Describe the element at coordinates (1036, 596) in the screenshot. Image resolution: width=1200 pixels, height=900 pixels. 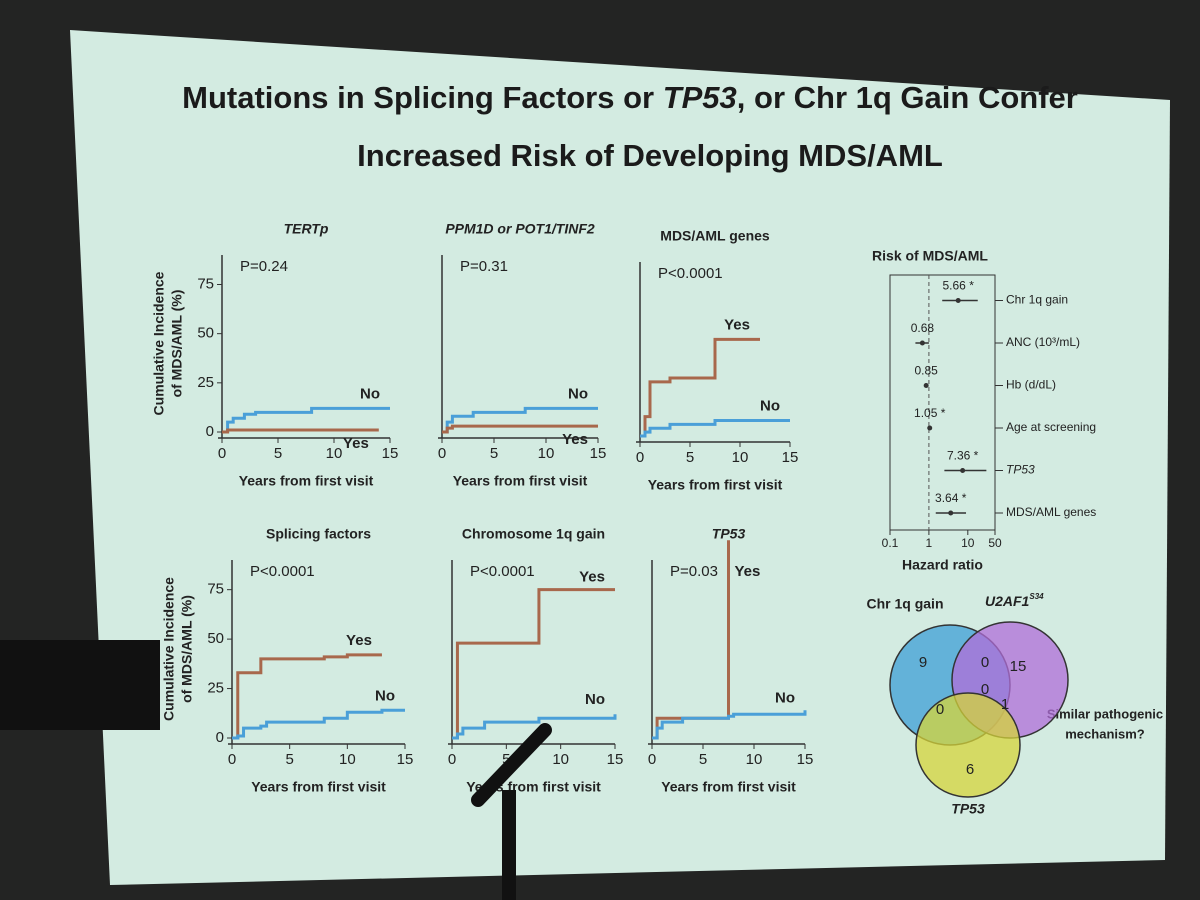
I see `set-superscript: S34` at that location.